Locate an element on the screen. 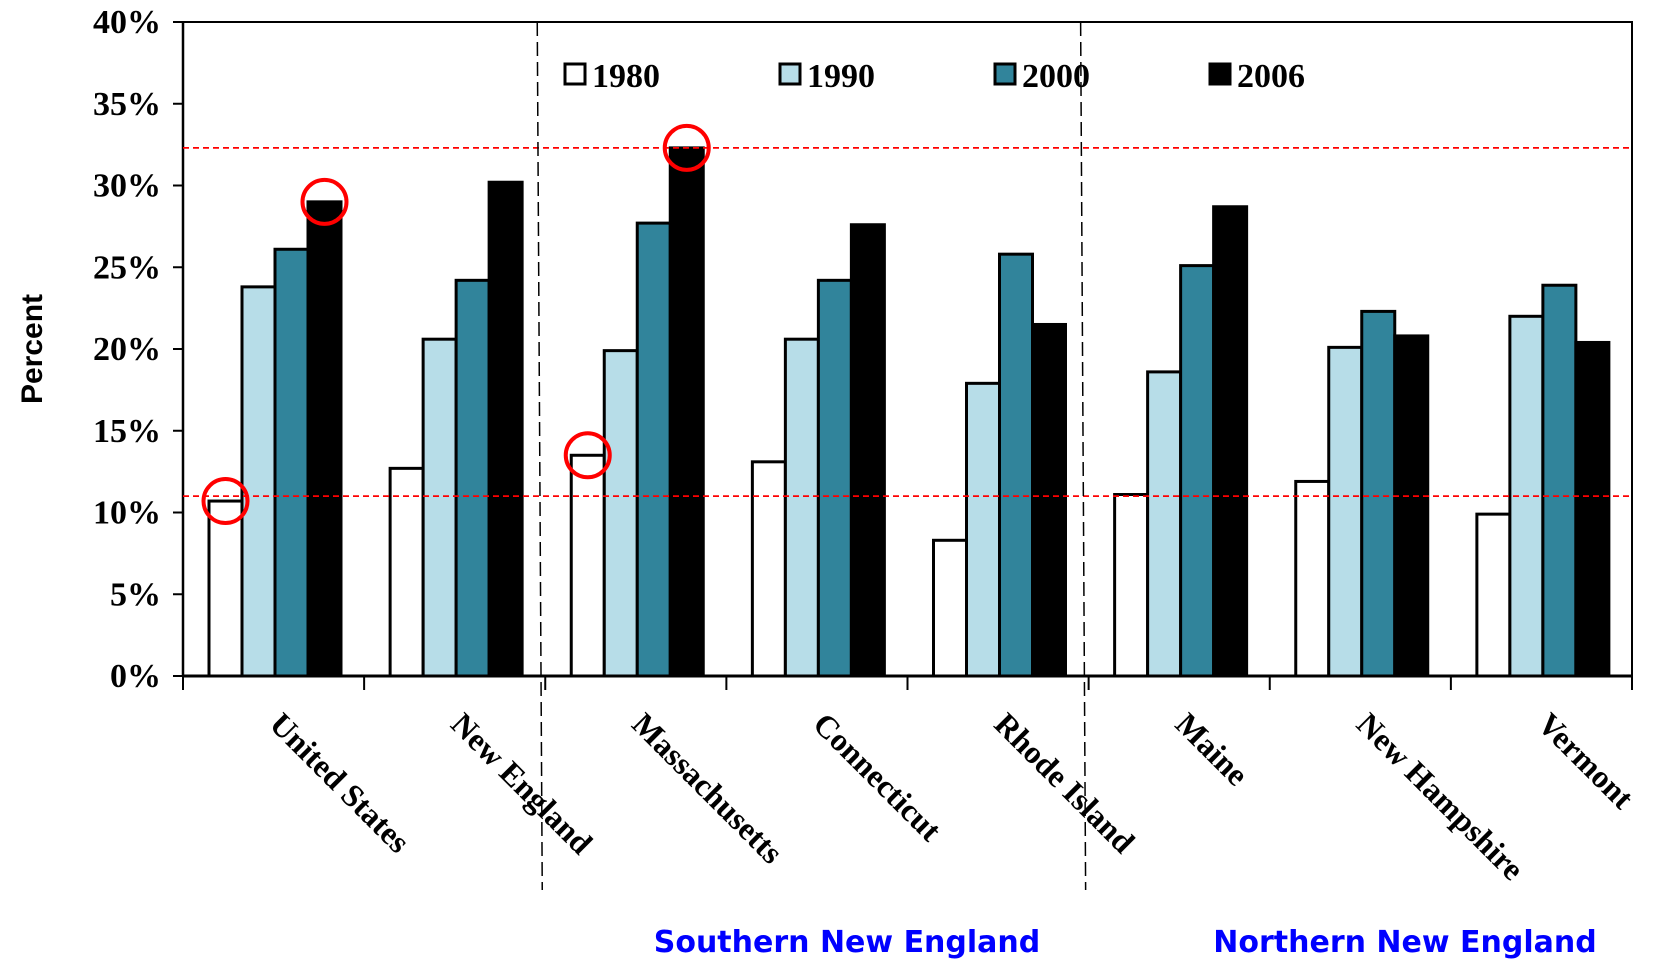 Image resolution: width=1656 pixels, height=960 pixels. bar-1980-connecticut is located at coordinates (768, 569).